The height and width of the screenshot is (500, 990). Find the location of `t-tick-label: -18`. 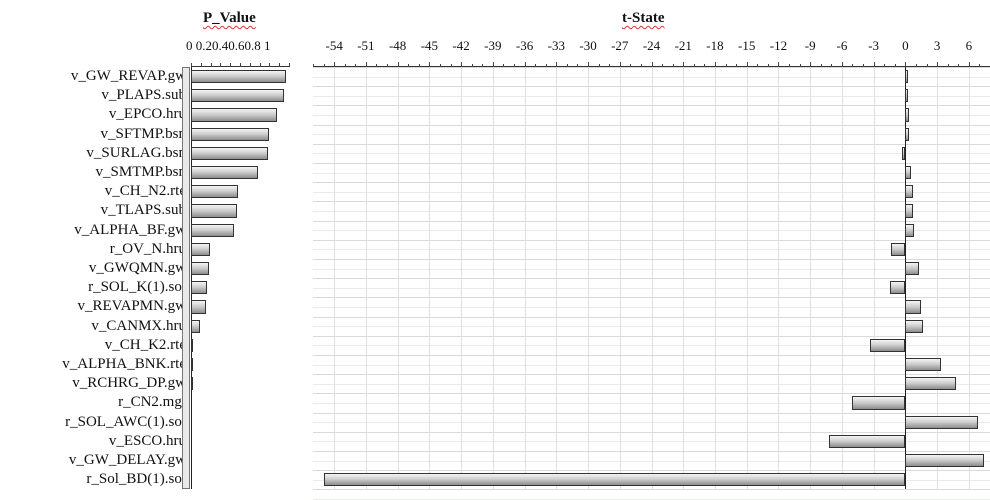

t-tick-label: -18 is located at coordinates (715, 45).